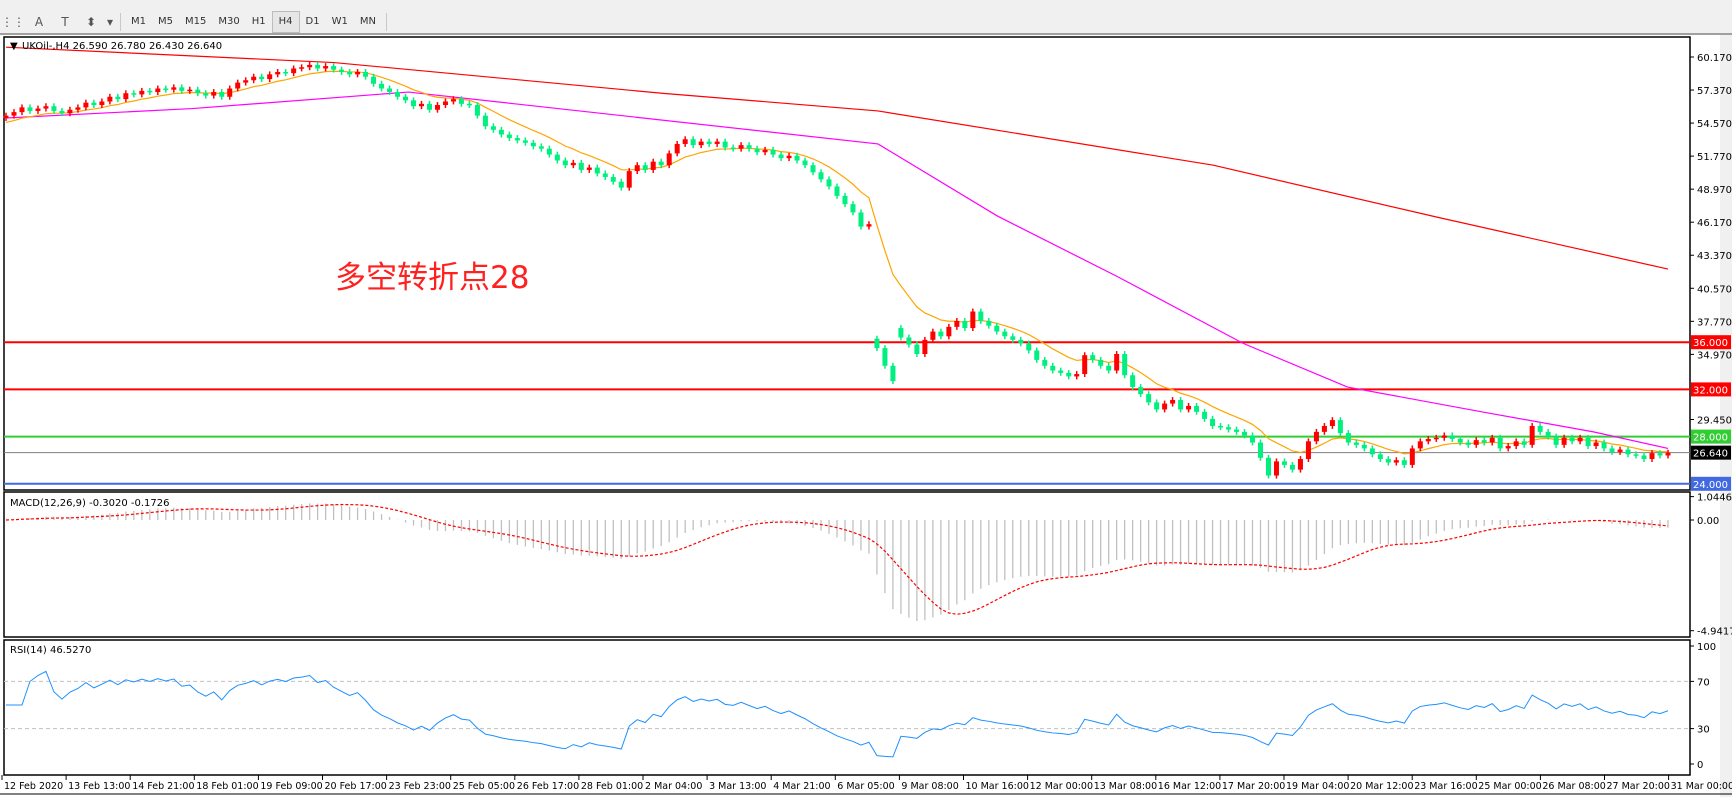 The height and width of the screenshot is (797, 1732). Describe the element at coordinates (165, 21) in the screenshot. I see `timeframe-m5: M5` at that location.